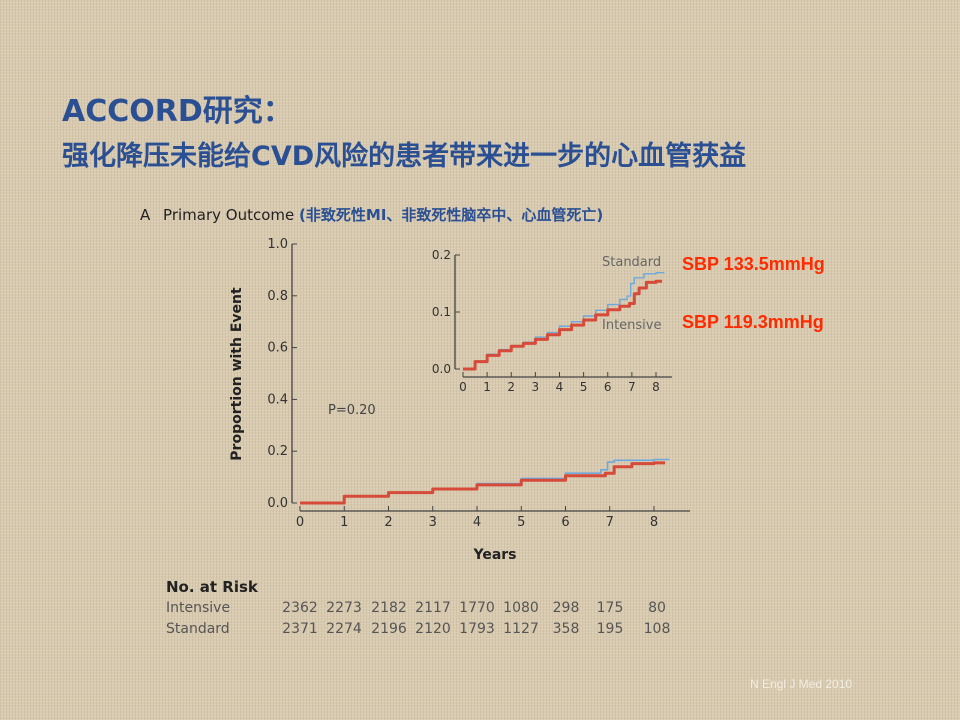 This screenshot has width=960, height=720. Describe the element at coordinates (344, 608) in the screenshot. I see `risk-cell: 2273` at that location.